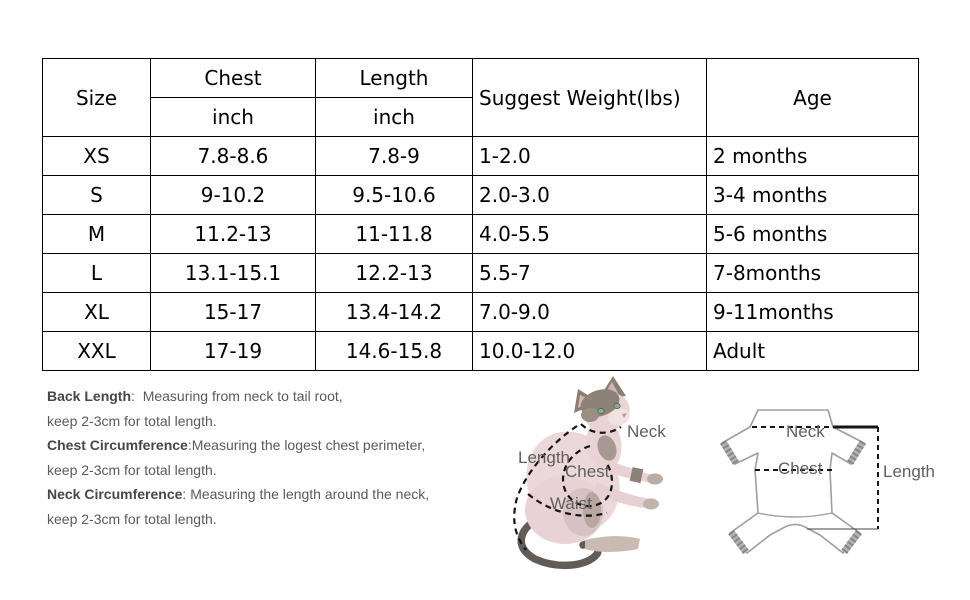 Image resolution: width=970 pixels, height=600 pixels. What do you see at coordinates (805, 431) in the screenshot?
I see `garment-neck-label: Neck` at bounding box center [805, 431].